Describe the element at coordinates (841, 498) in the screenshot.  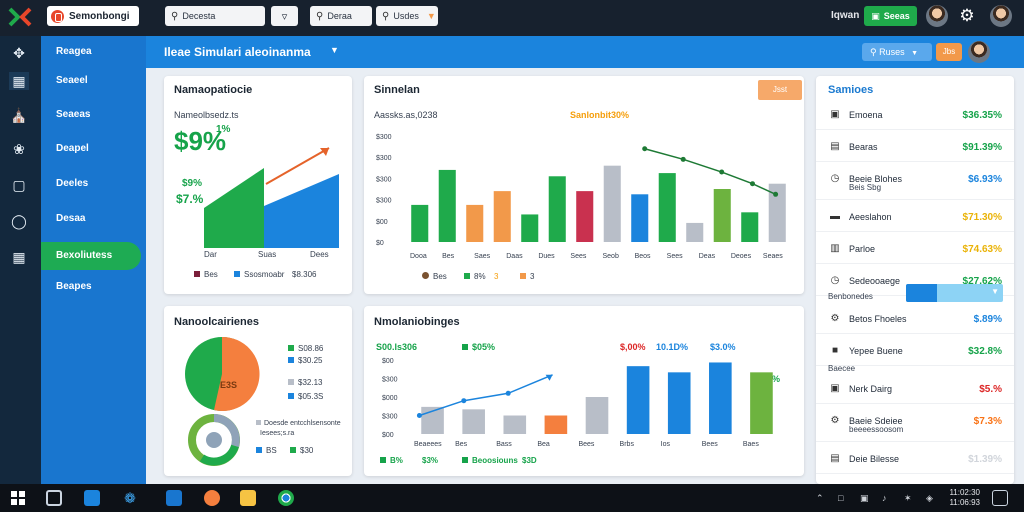
I see `battery-icon: □` at that location.